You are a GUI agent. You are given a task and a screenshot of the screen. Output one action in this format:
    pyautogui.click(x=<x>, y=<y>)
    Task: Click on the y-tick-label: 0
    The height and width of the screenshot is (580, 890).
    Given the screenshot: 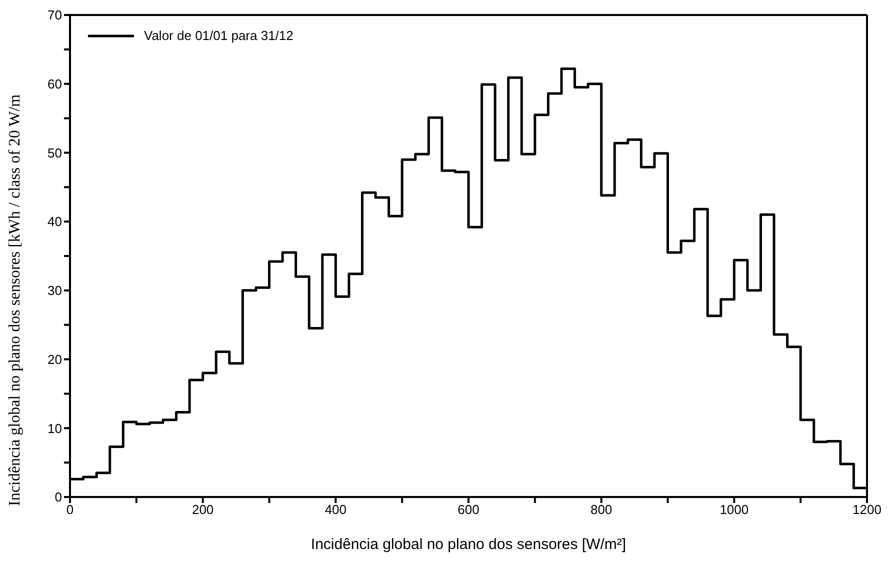 What is the action you would take?
    pyautogui.click(x=58, y=497)
    